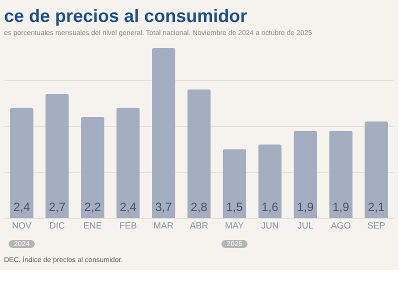 This screenshot has width=400, height=300. What do you see at coordinates (340, 225) in the screenshot?
I see `x-tick-label: AGO` at bounding box center [340, 225].